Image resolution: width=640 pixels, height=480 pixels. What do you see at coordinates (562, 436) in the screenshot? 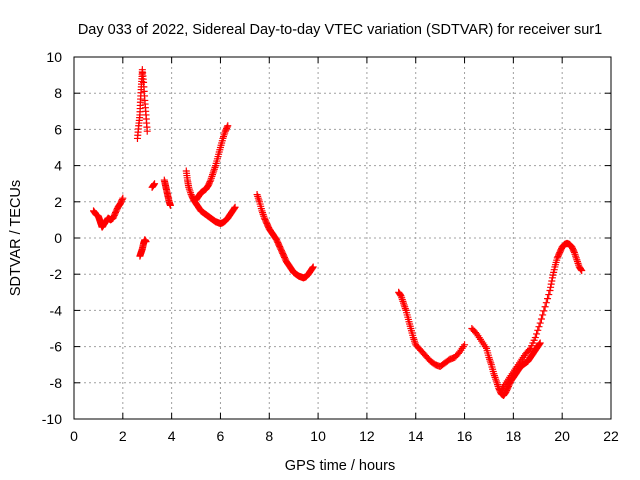
I see `x-tick-label: 20` at bounding box center [562, 436].